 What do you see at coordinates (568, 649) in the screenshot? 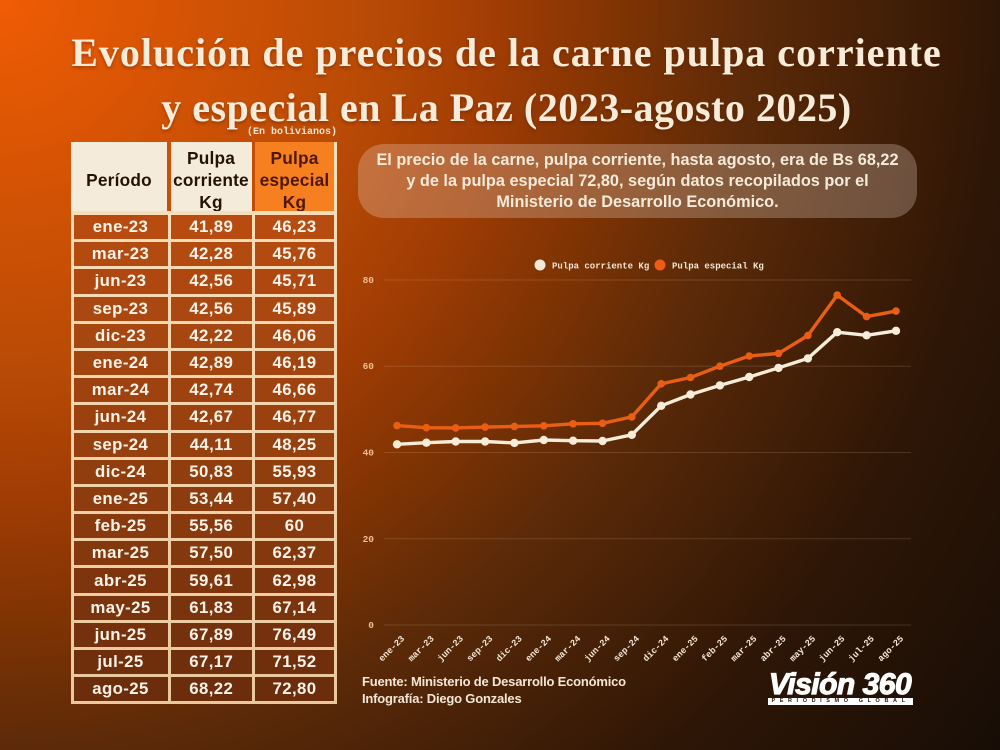
I see `svg-text: mar-24` at bounding box center [568, 649].